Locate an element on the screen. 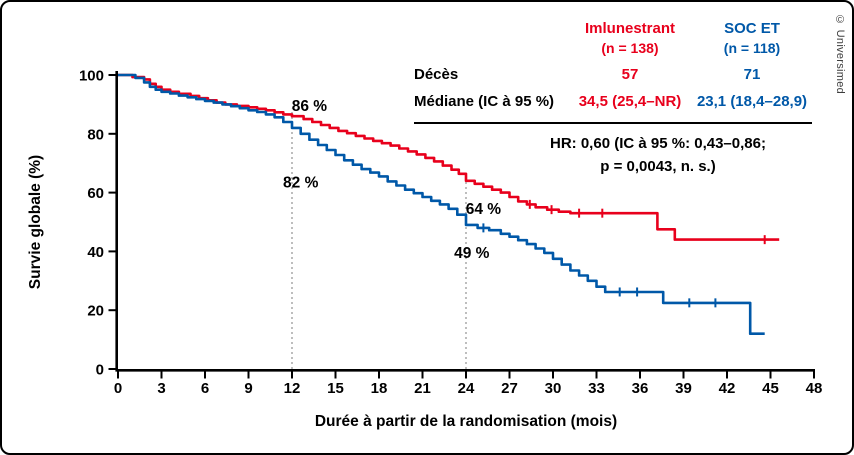  deces-soc-et: 71 is located at coordinates (752, 74).